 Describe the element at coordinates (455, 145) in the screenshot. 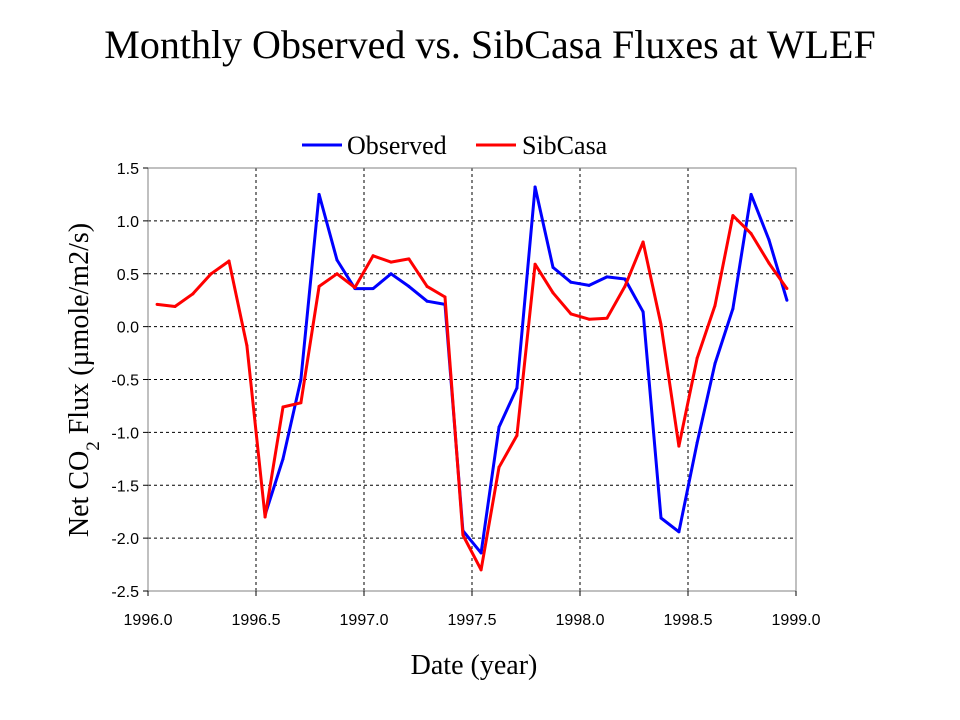

I see `legend: Observed SibCasa` at that location.